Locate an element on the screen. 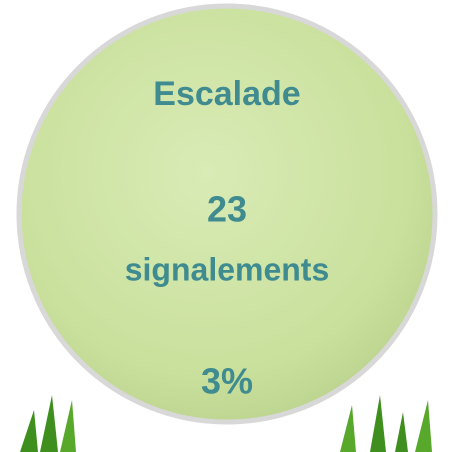 The width and height of the screenshot is (455, 452). grass is located at coordinates (226, 423).